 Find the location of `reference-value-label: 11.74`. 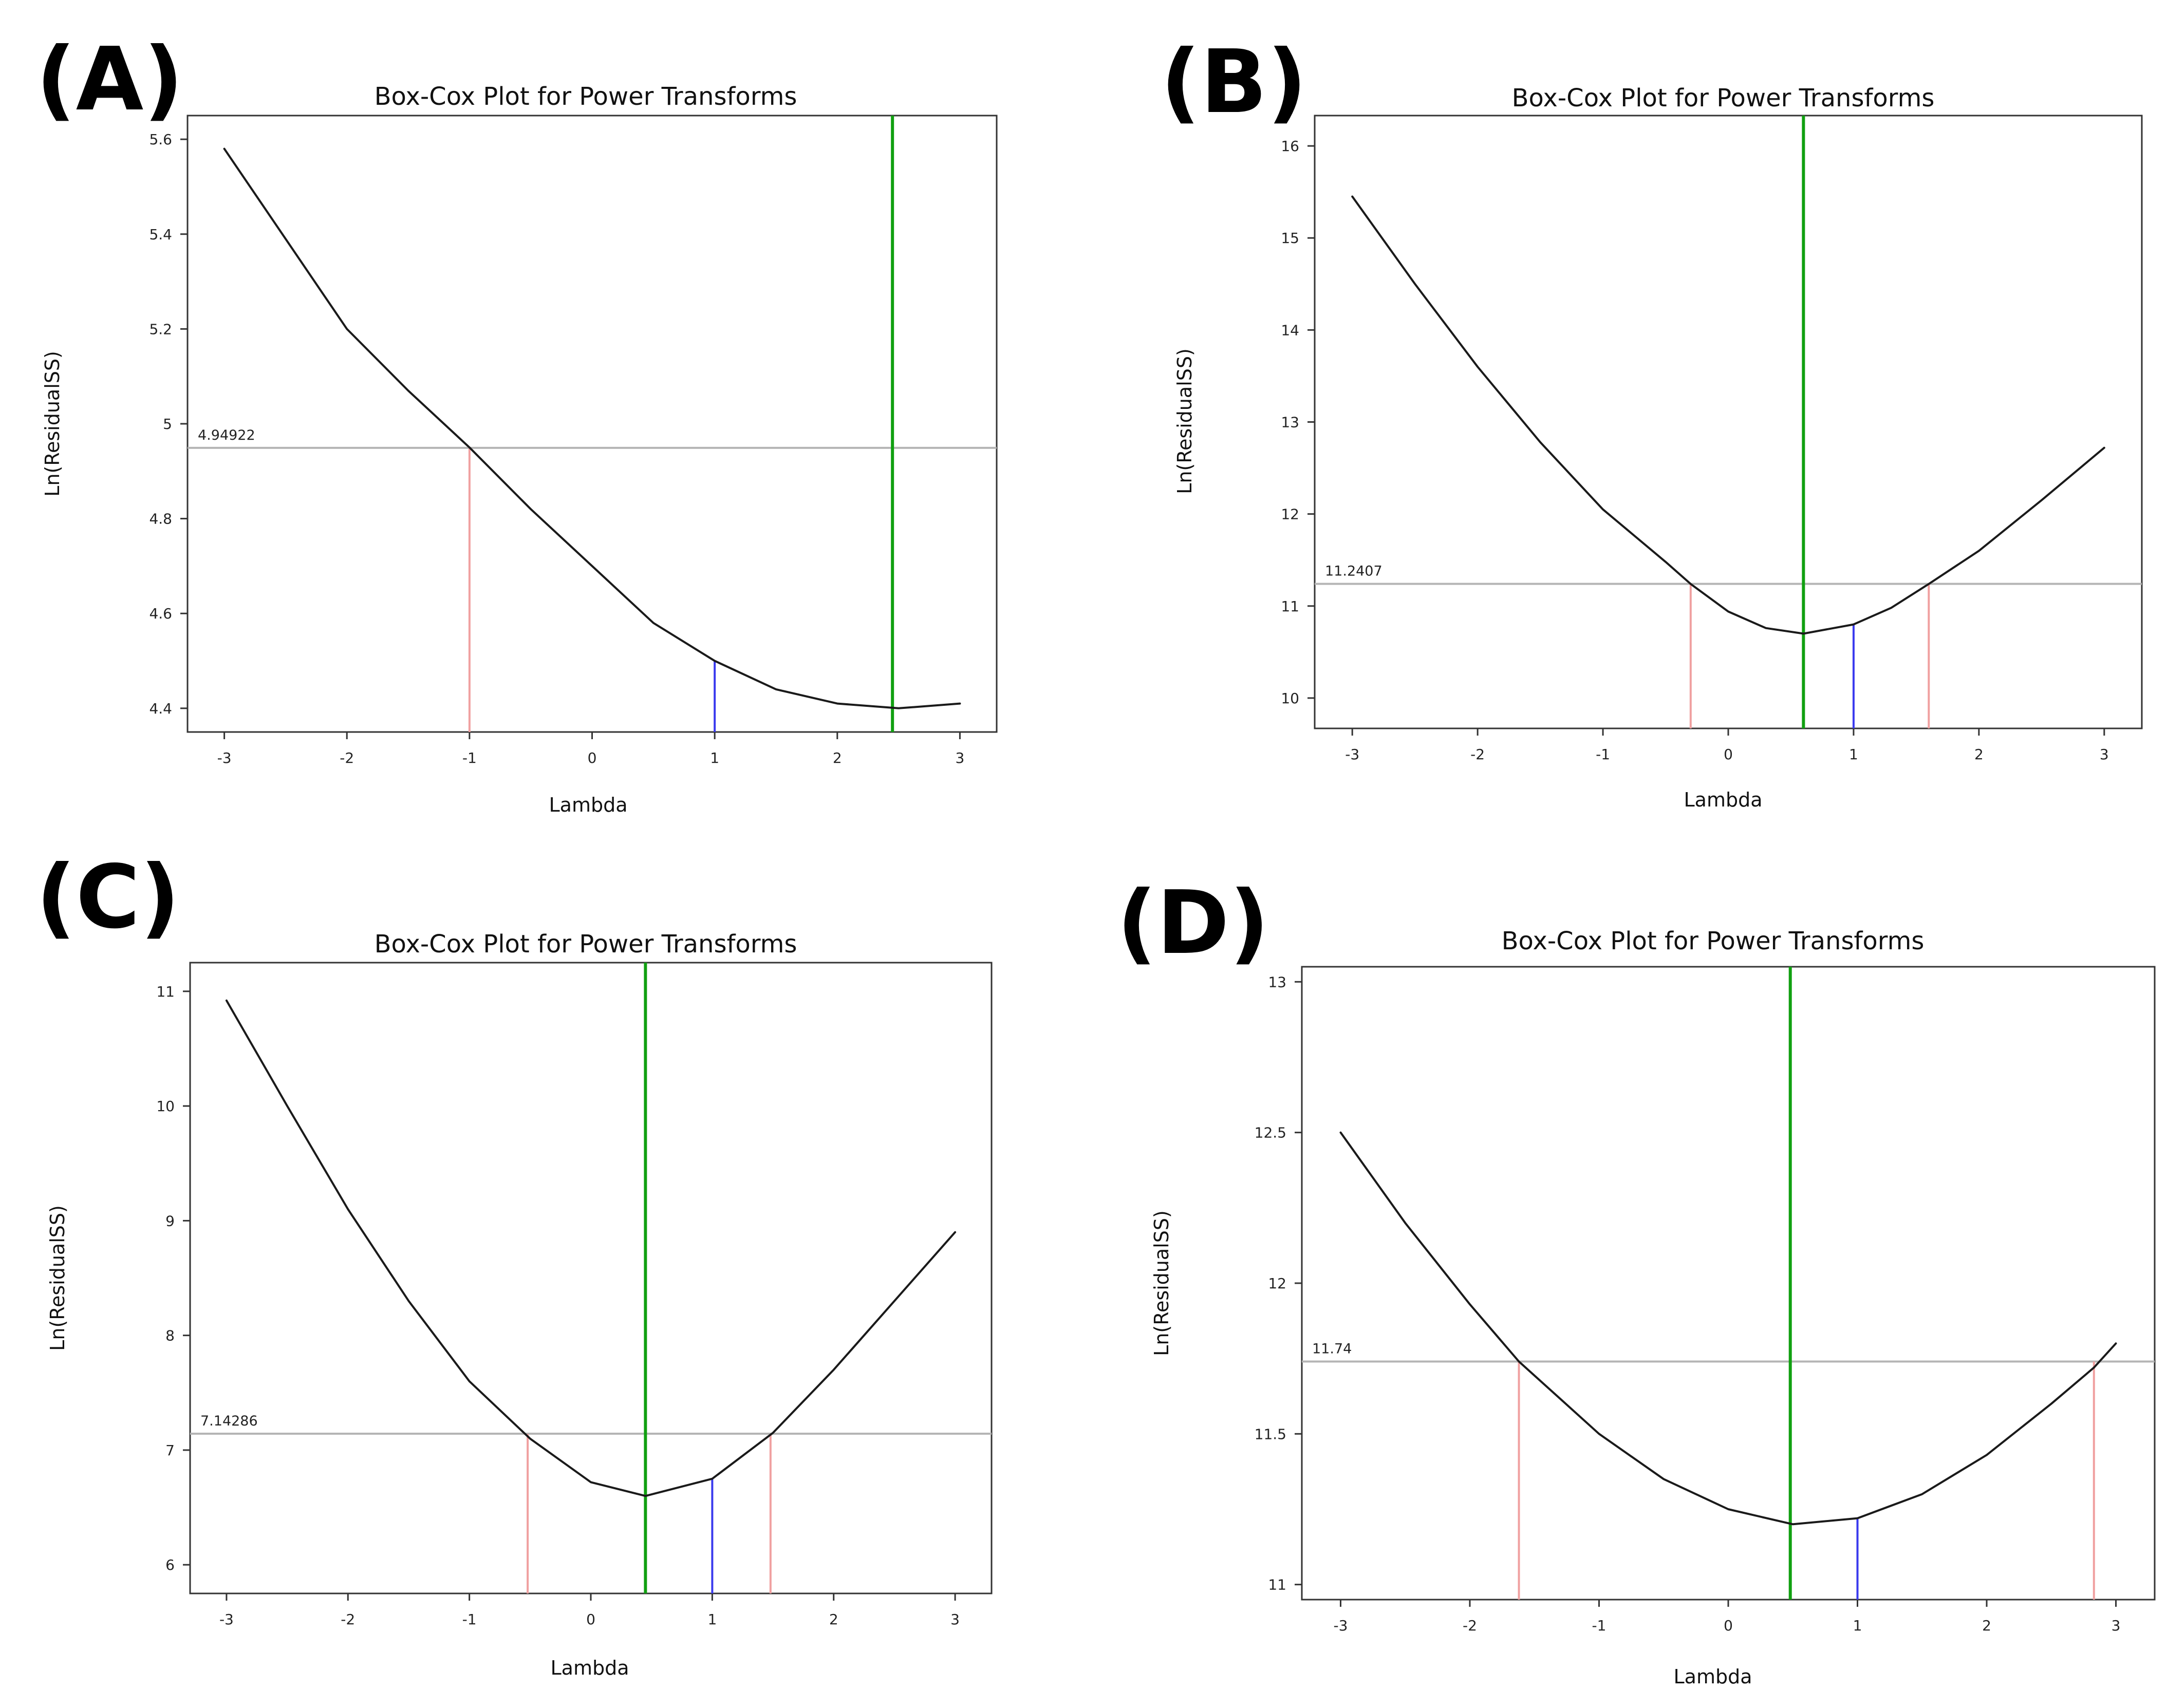

reference-value-label: 11.74 is located at coordinates (1332, 1349).